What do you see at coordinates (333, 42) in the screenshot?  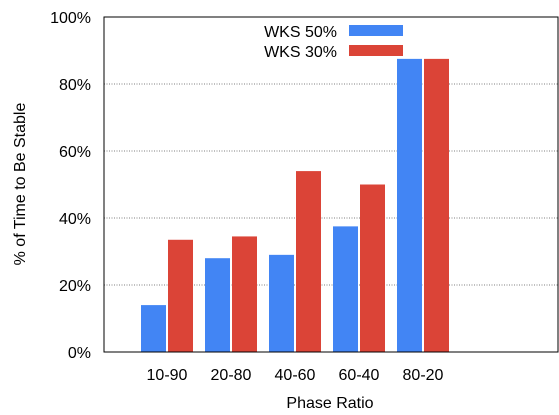 I see `legend: WKS 50% WKS 30%` at bounding box center [333, 42].